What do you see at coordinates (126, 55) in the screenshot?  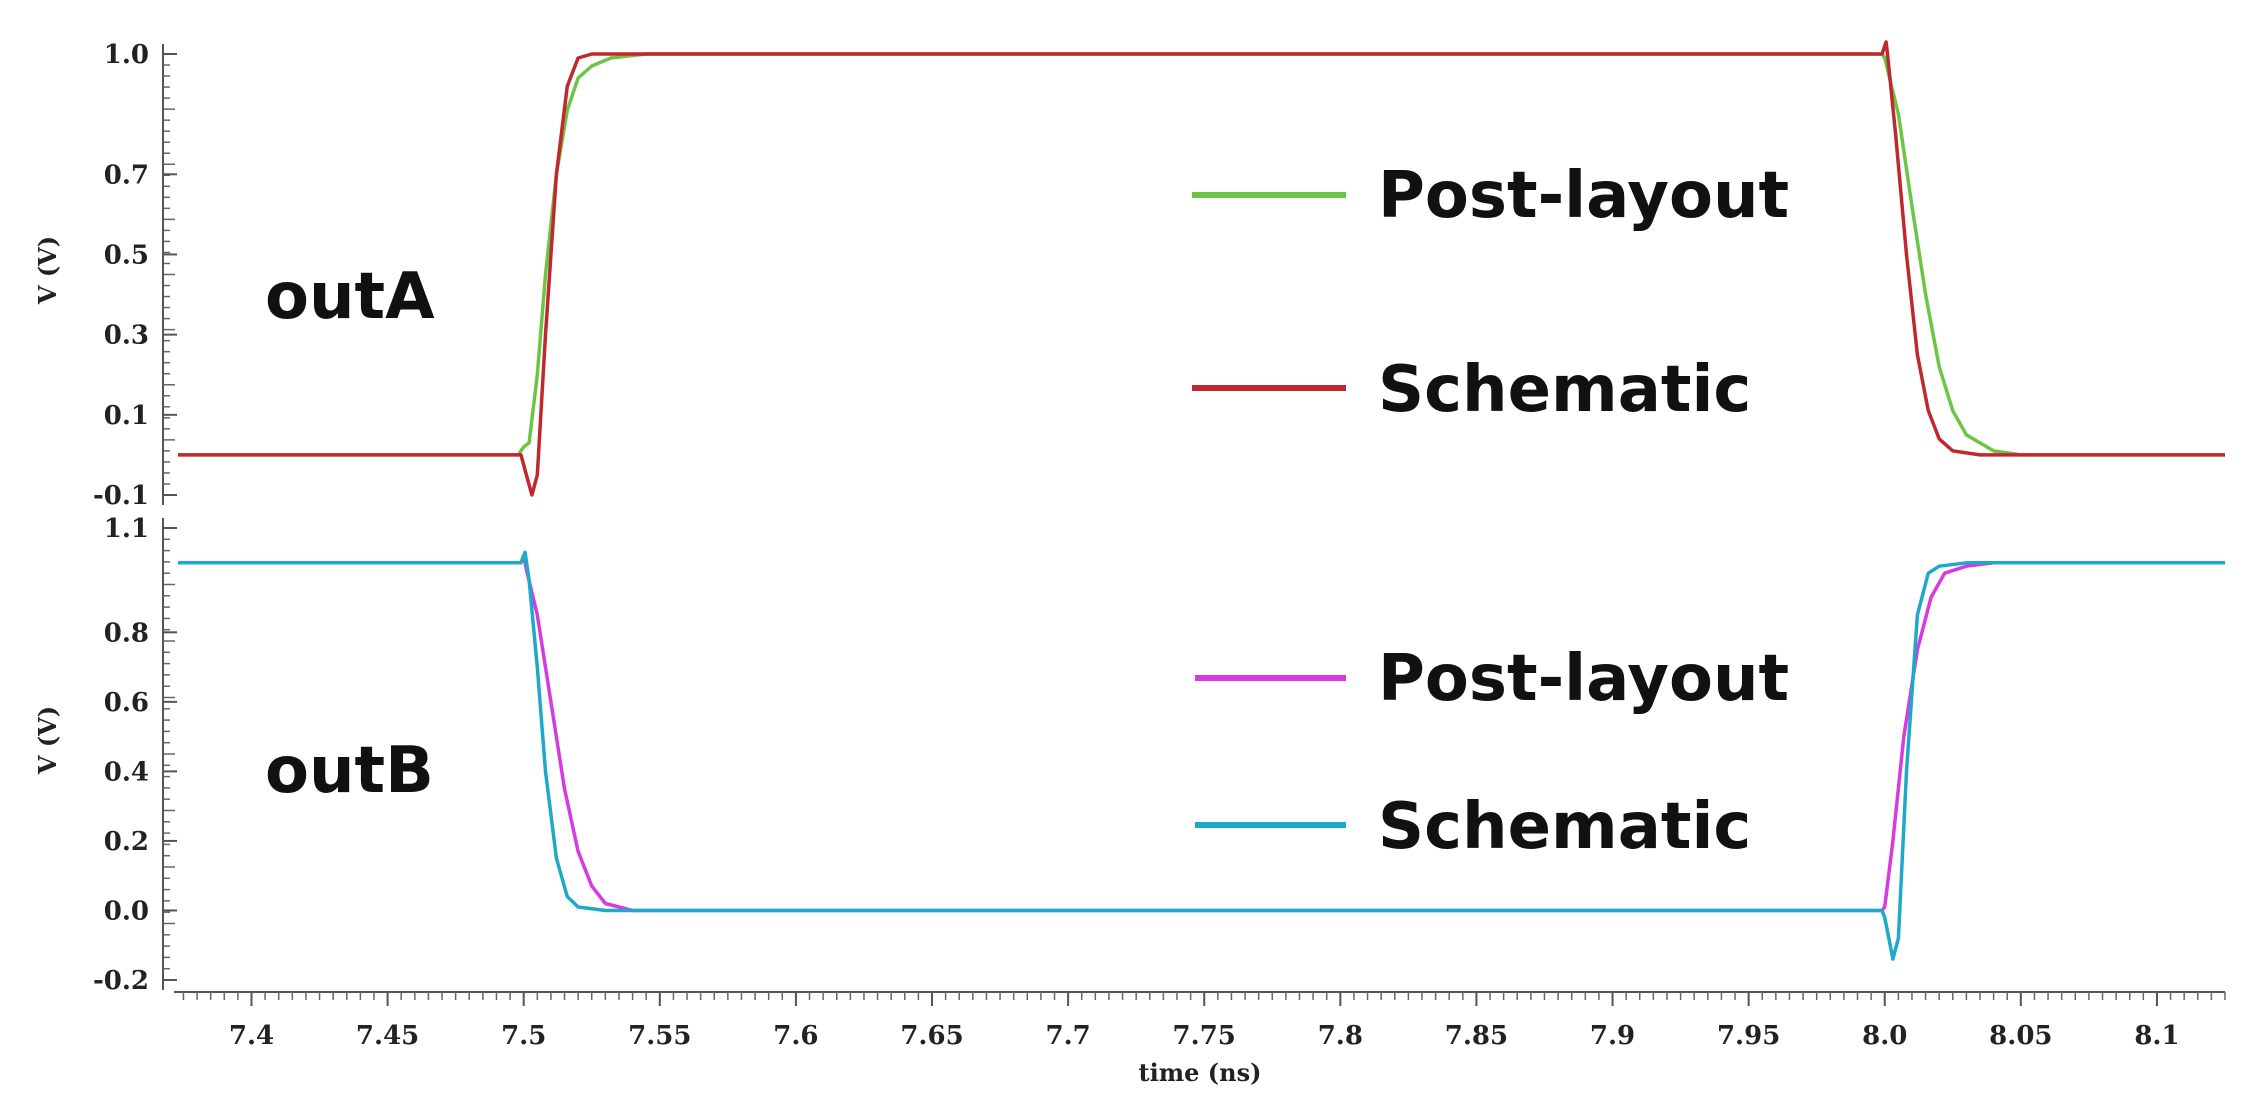 I see `outA-y-tick-label: 1.0` at bounding box center [126, 55].